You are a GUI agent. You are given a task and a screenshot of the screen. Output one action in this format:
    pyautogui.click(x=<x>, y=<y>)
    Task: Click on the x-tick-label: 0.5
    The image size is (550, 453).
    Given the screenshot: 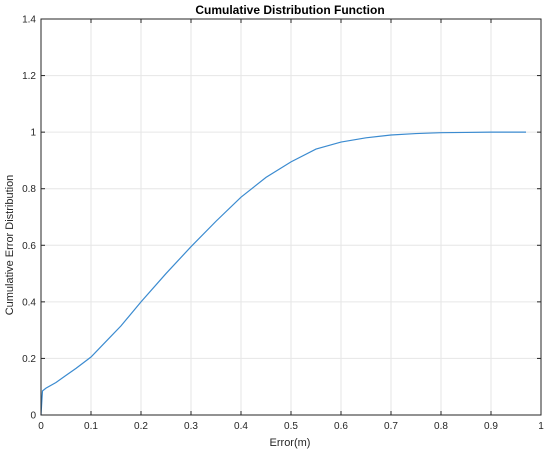 What is the action you would take?
    pyautogui.click(x=291, y=426)
    